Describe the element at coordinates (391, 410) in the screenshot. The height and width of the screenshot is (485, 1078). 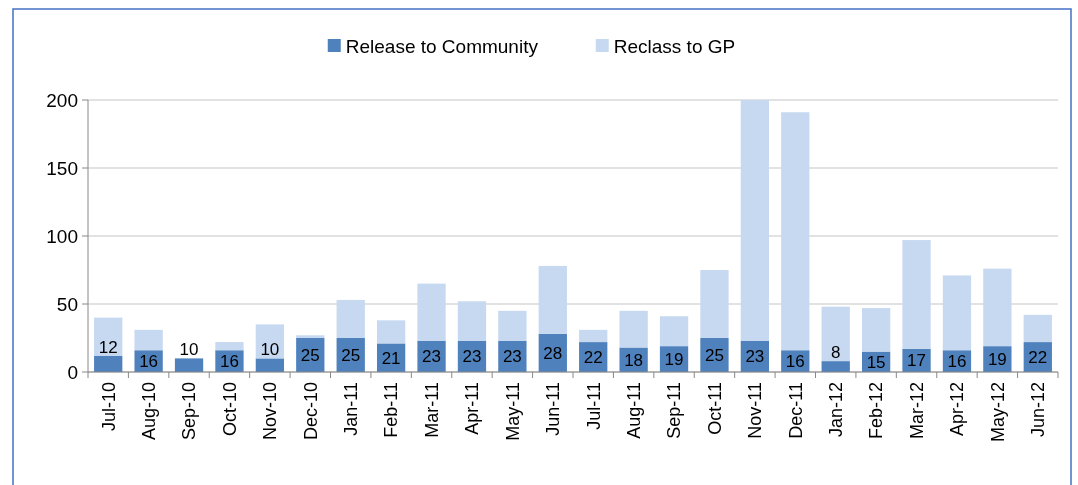
I see `x-tick-label: Feb-11` at that location.